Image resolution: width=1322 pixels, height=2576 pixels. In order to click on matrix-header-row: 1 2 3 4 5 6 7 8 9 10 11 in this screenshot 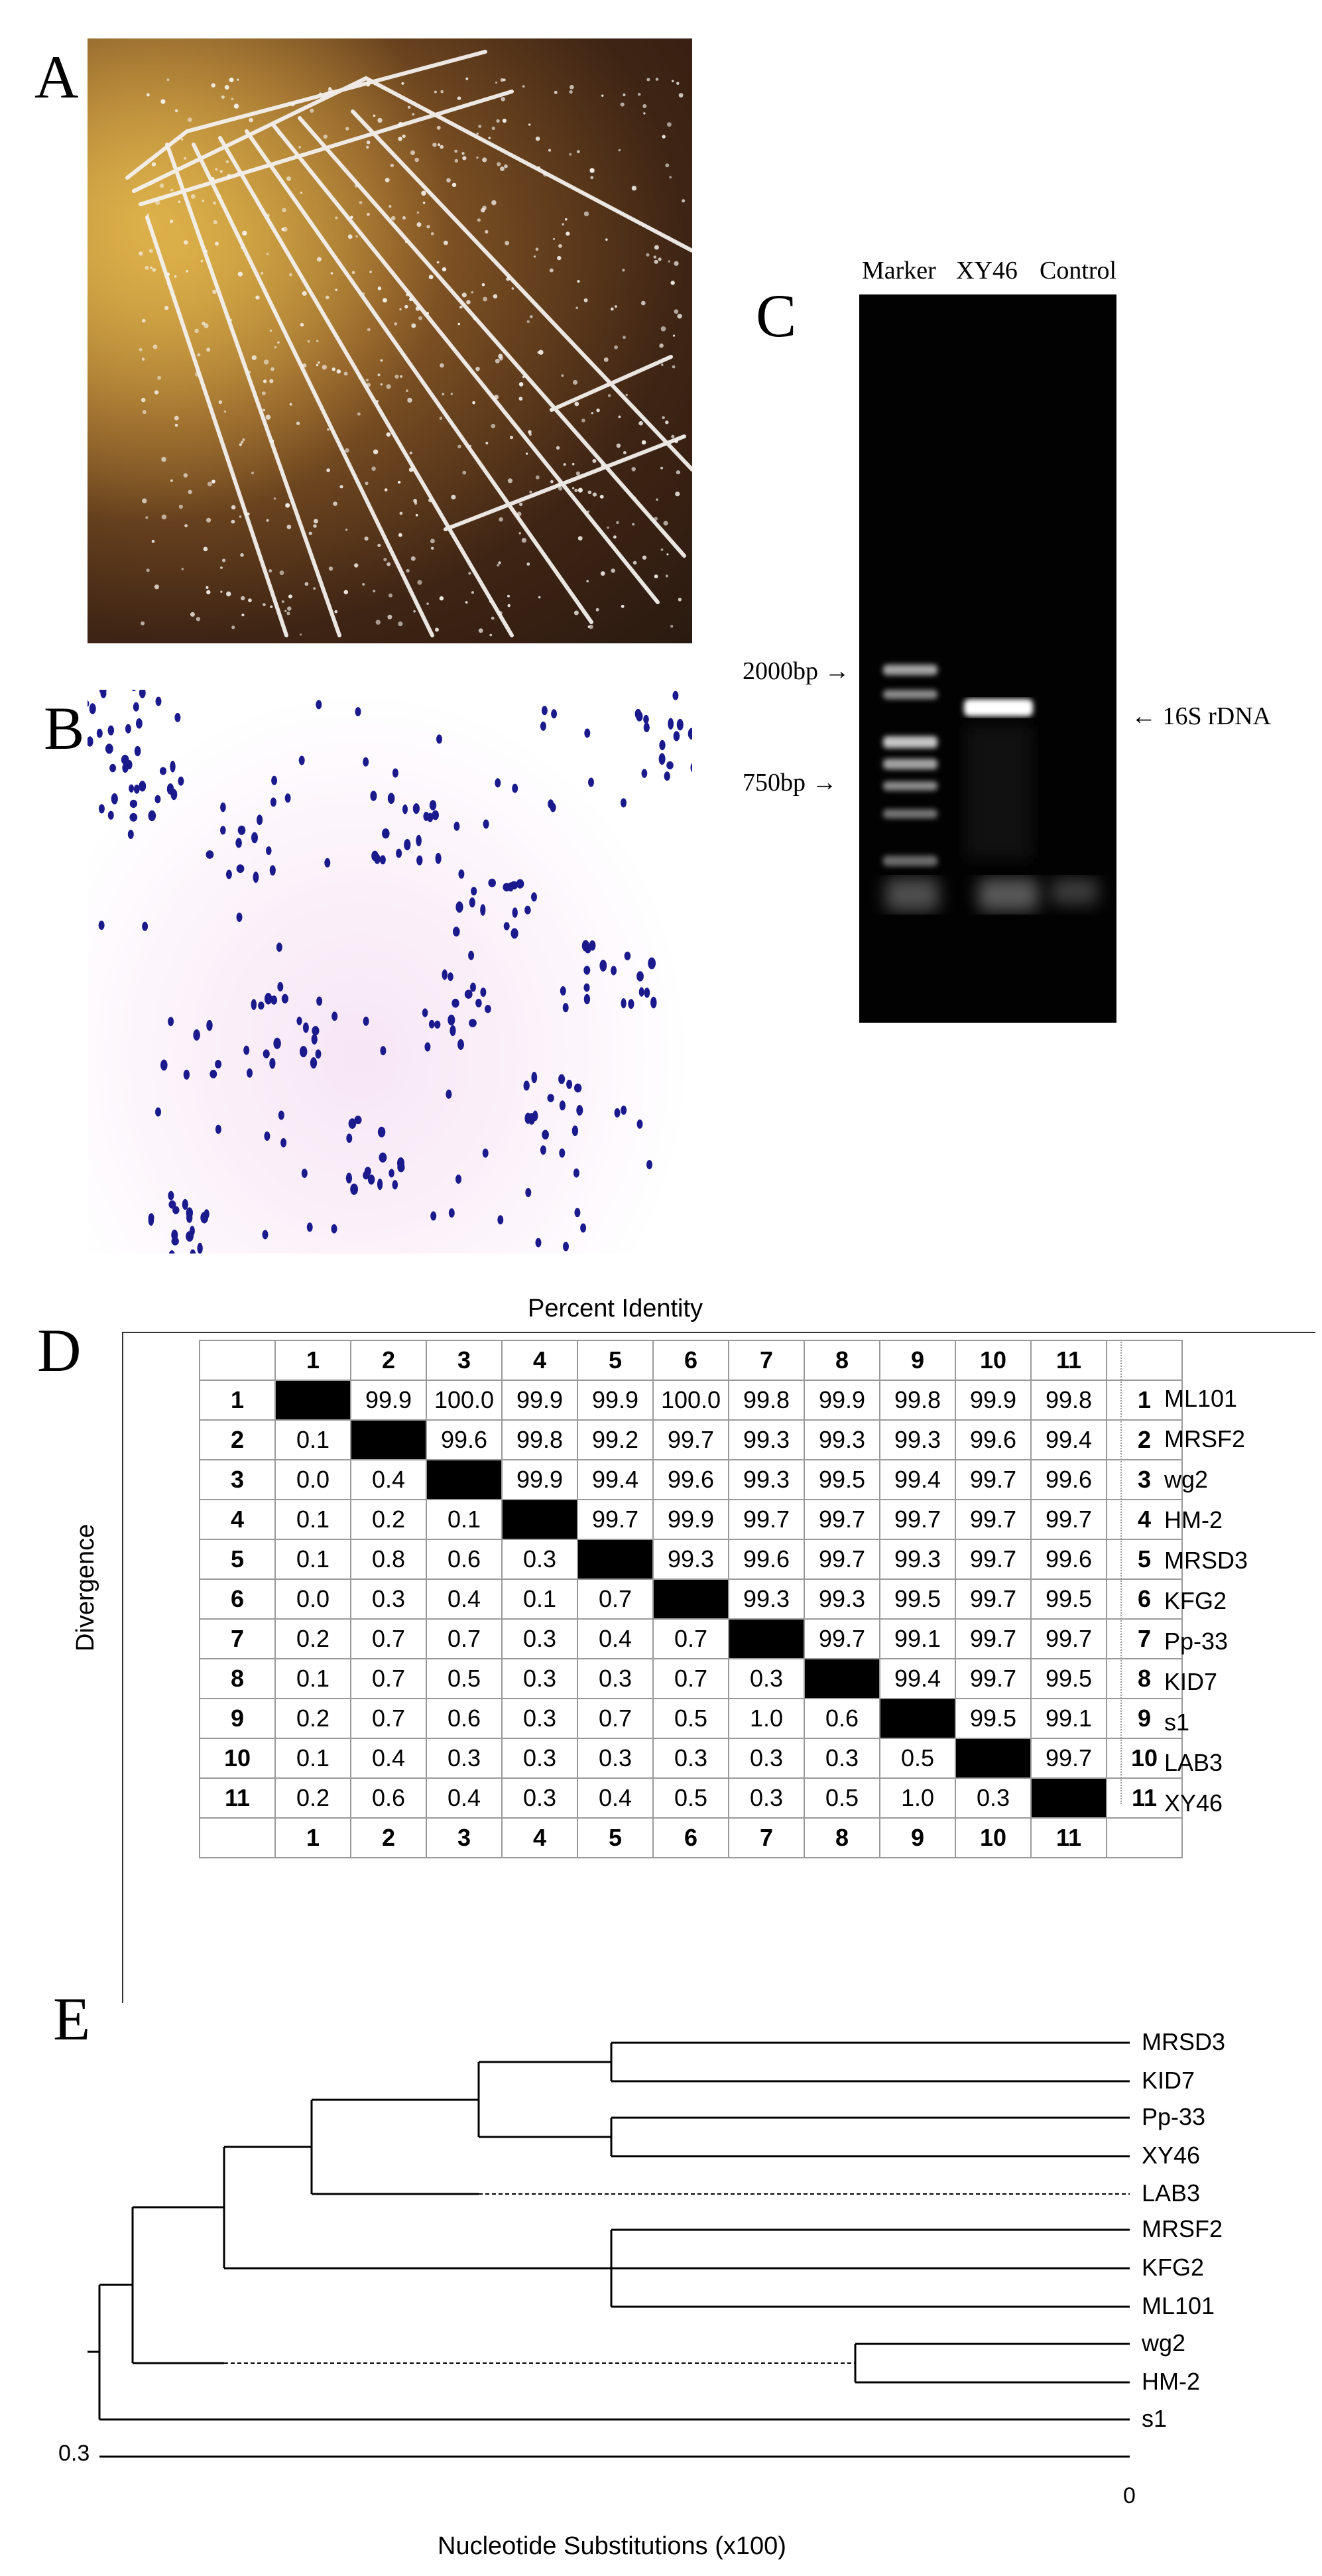, I will do `click(691, 1360)`.